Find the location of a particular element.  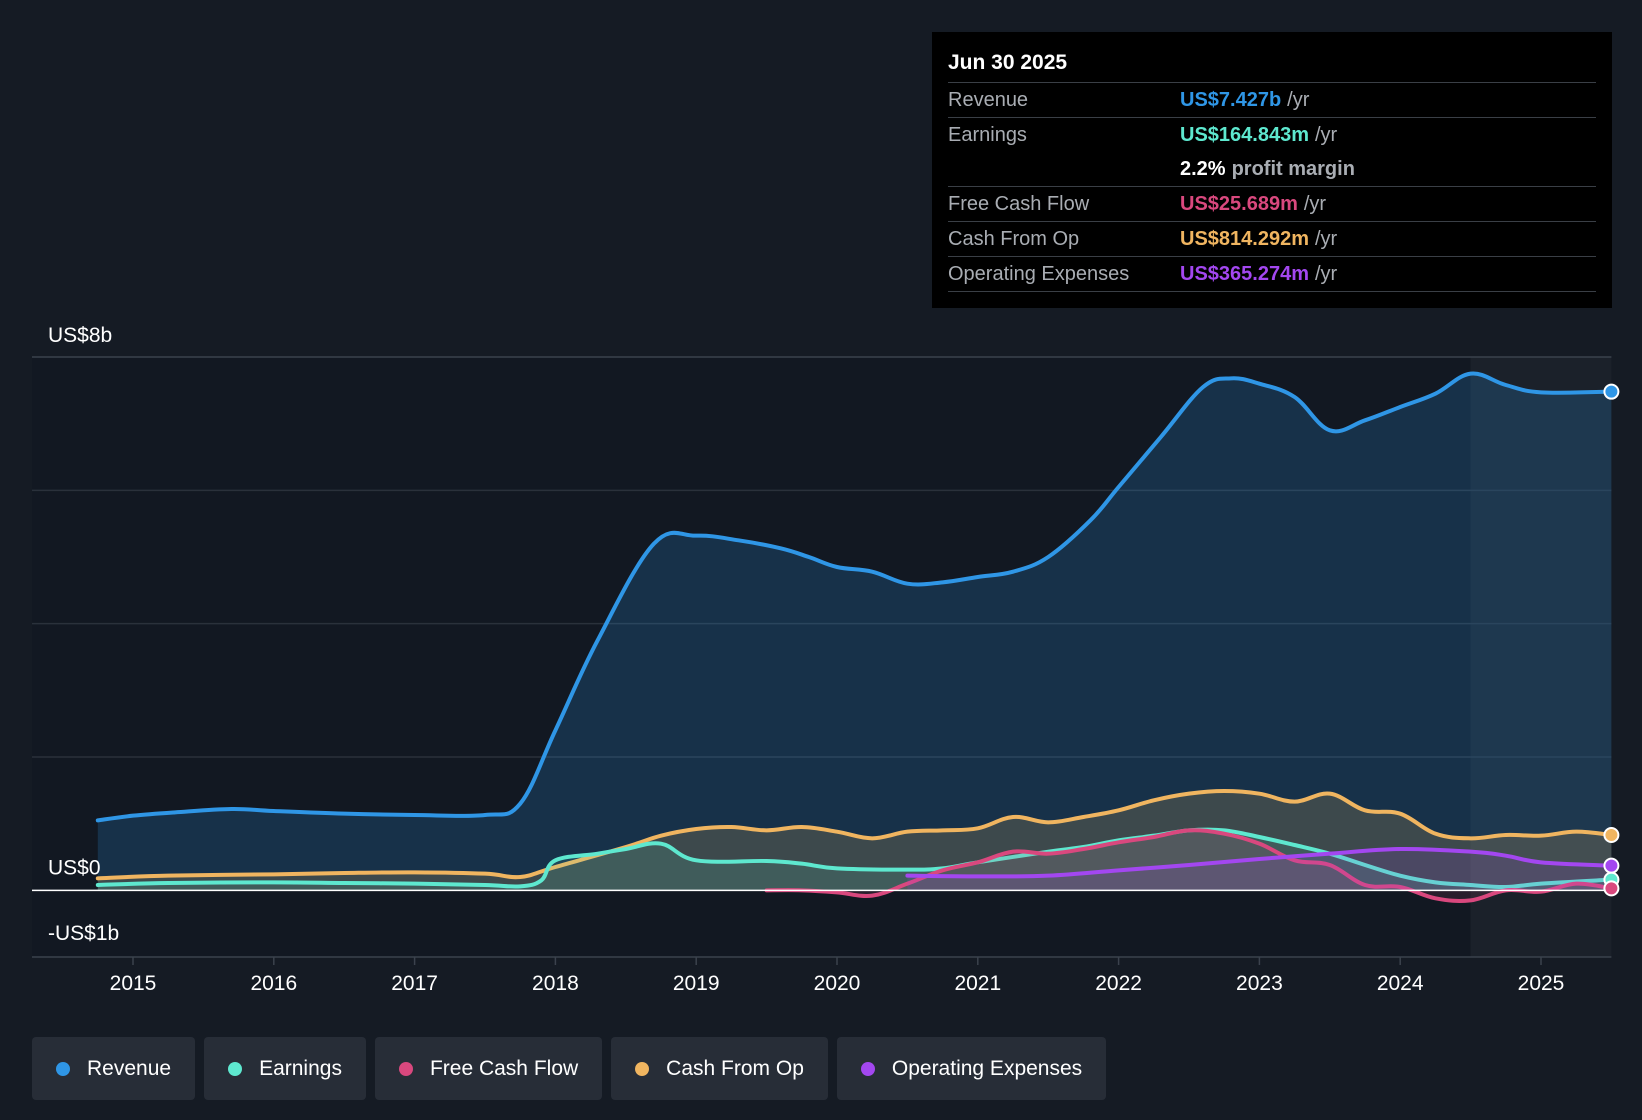

series-area-operating-expenses is located at coordinates (1259, 869).